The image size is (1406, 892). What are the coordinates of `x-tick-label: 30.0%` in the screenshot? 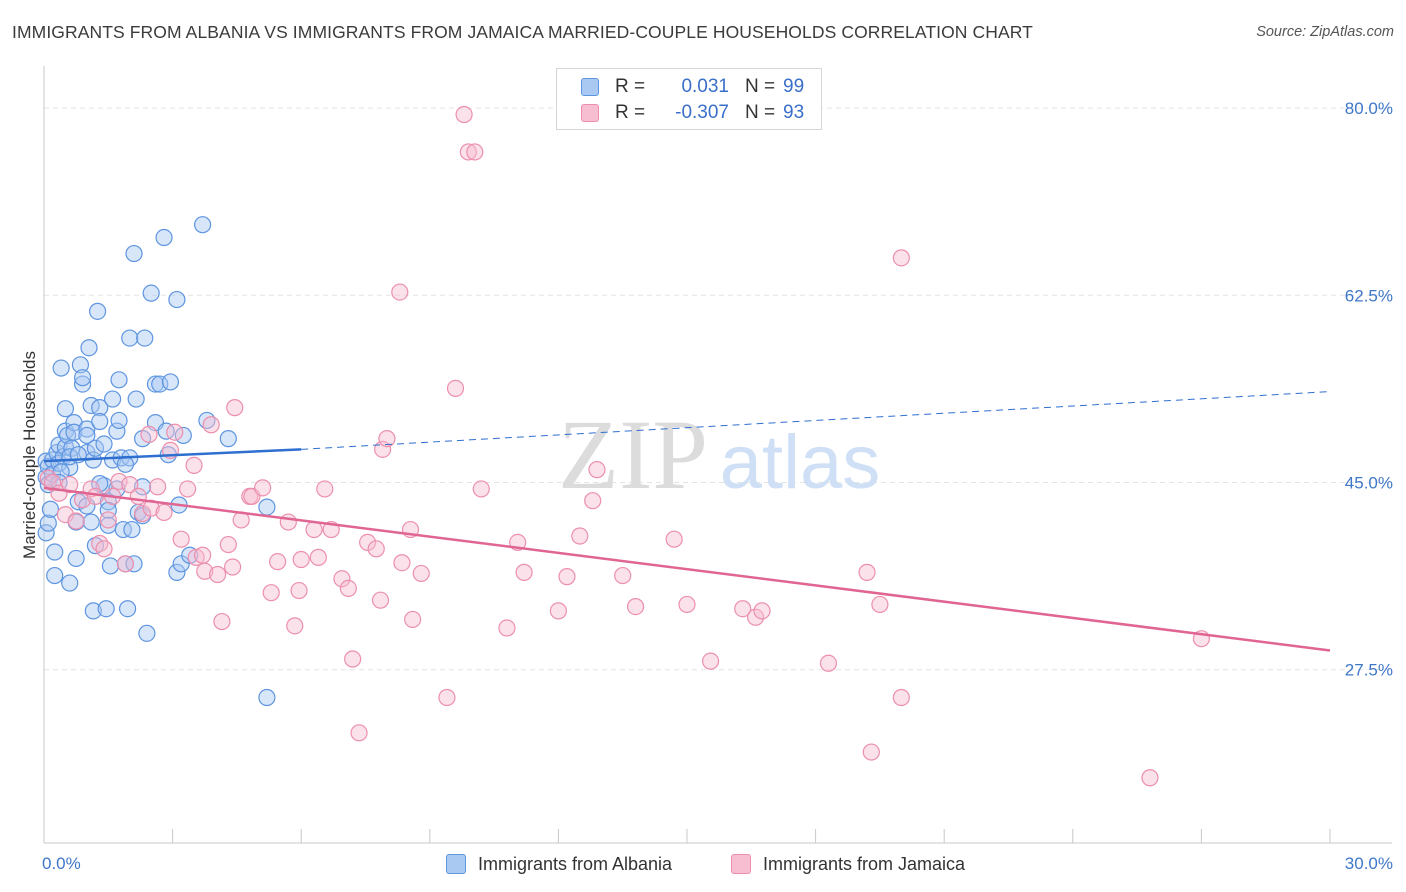 It's located at (1369, 863).